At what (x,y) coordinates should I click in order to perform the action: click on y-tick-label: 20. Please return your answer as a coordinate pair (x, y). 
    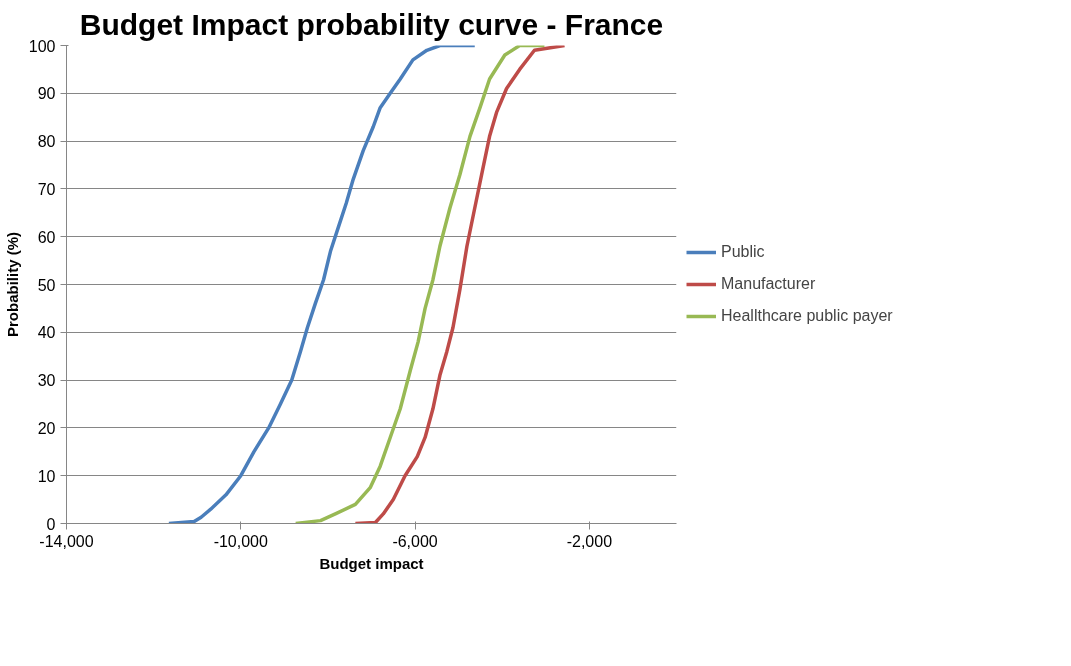
    Looking at the image, I should click on (46, 428).